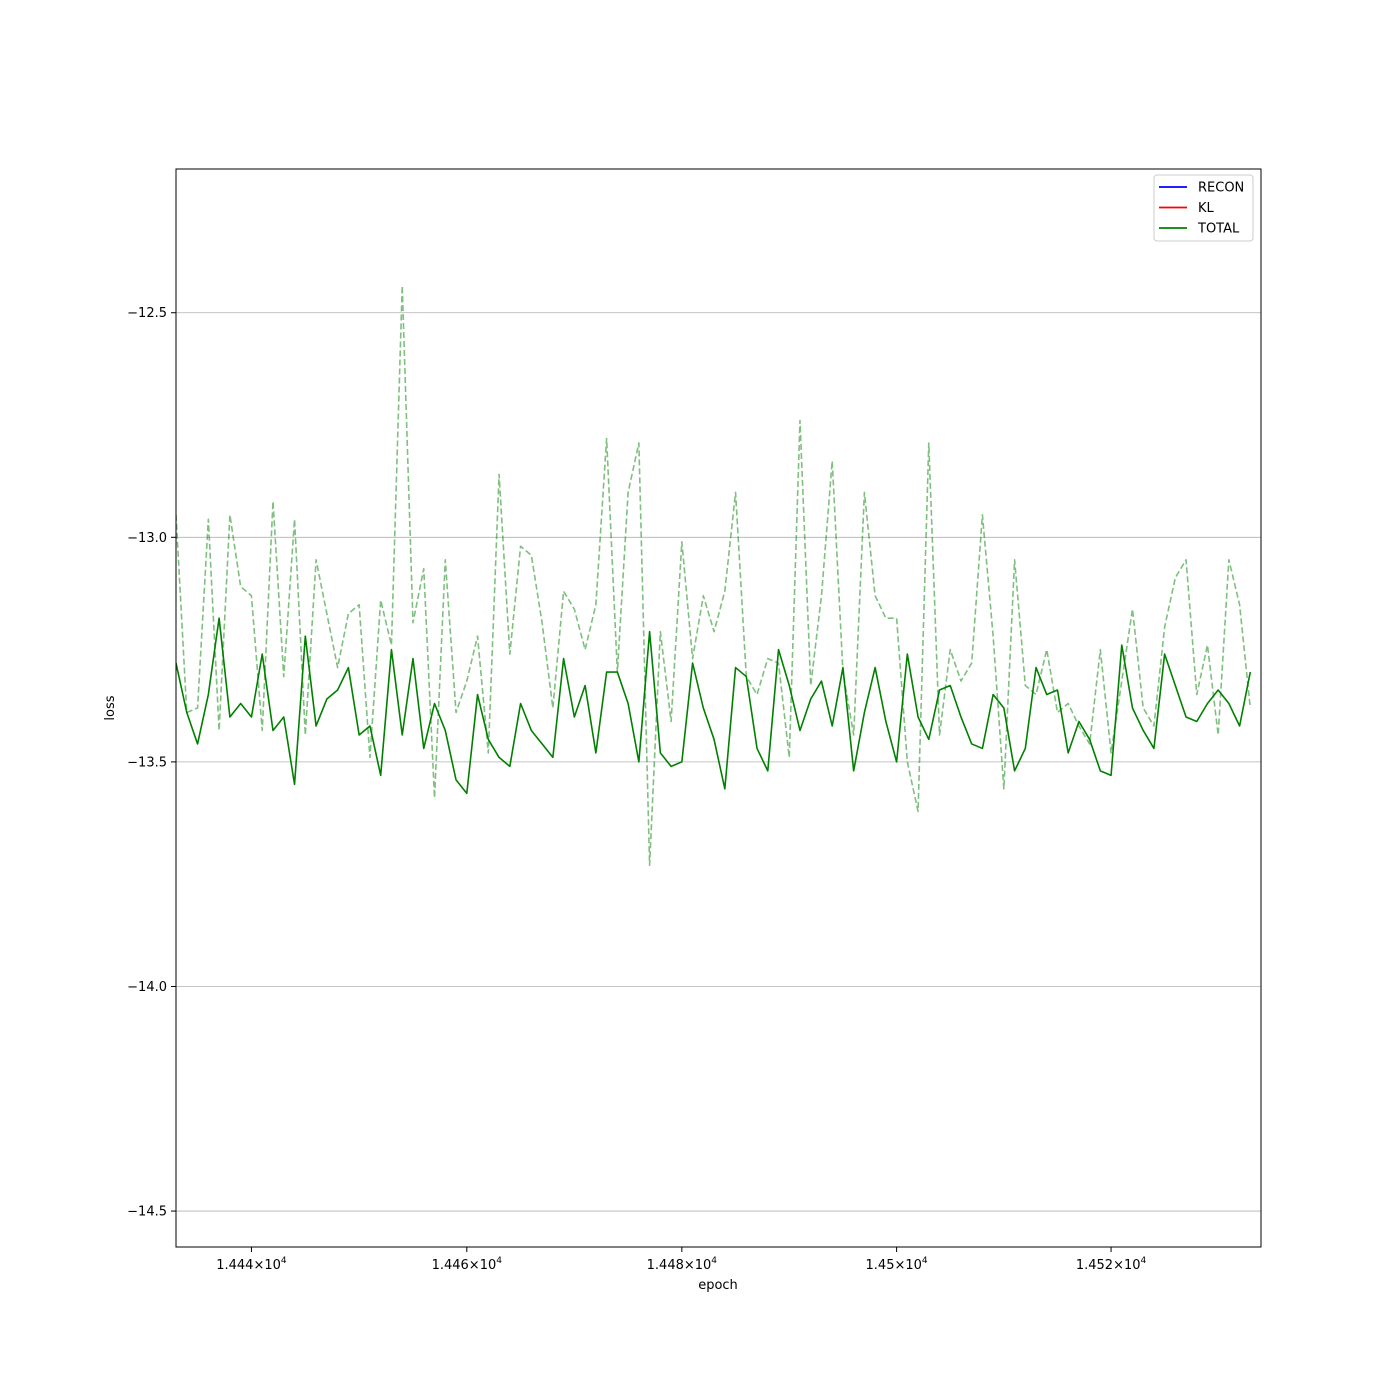 This screenshot has width=1400, height=1400. Describe the element at coordinates (1218, 229) in the screenshot. I see `legend-label: TOTAL` at that location.